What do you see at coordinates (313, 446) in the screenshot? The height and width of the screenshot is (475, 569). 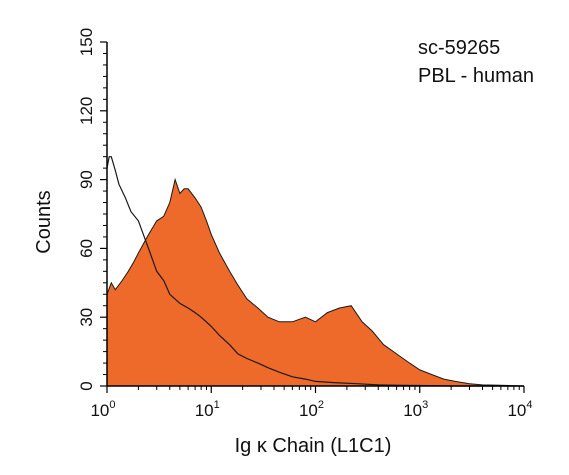 I see `x-axis-label: Ig κ Chain (L1C1)` at bounding box center [313, 446].